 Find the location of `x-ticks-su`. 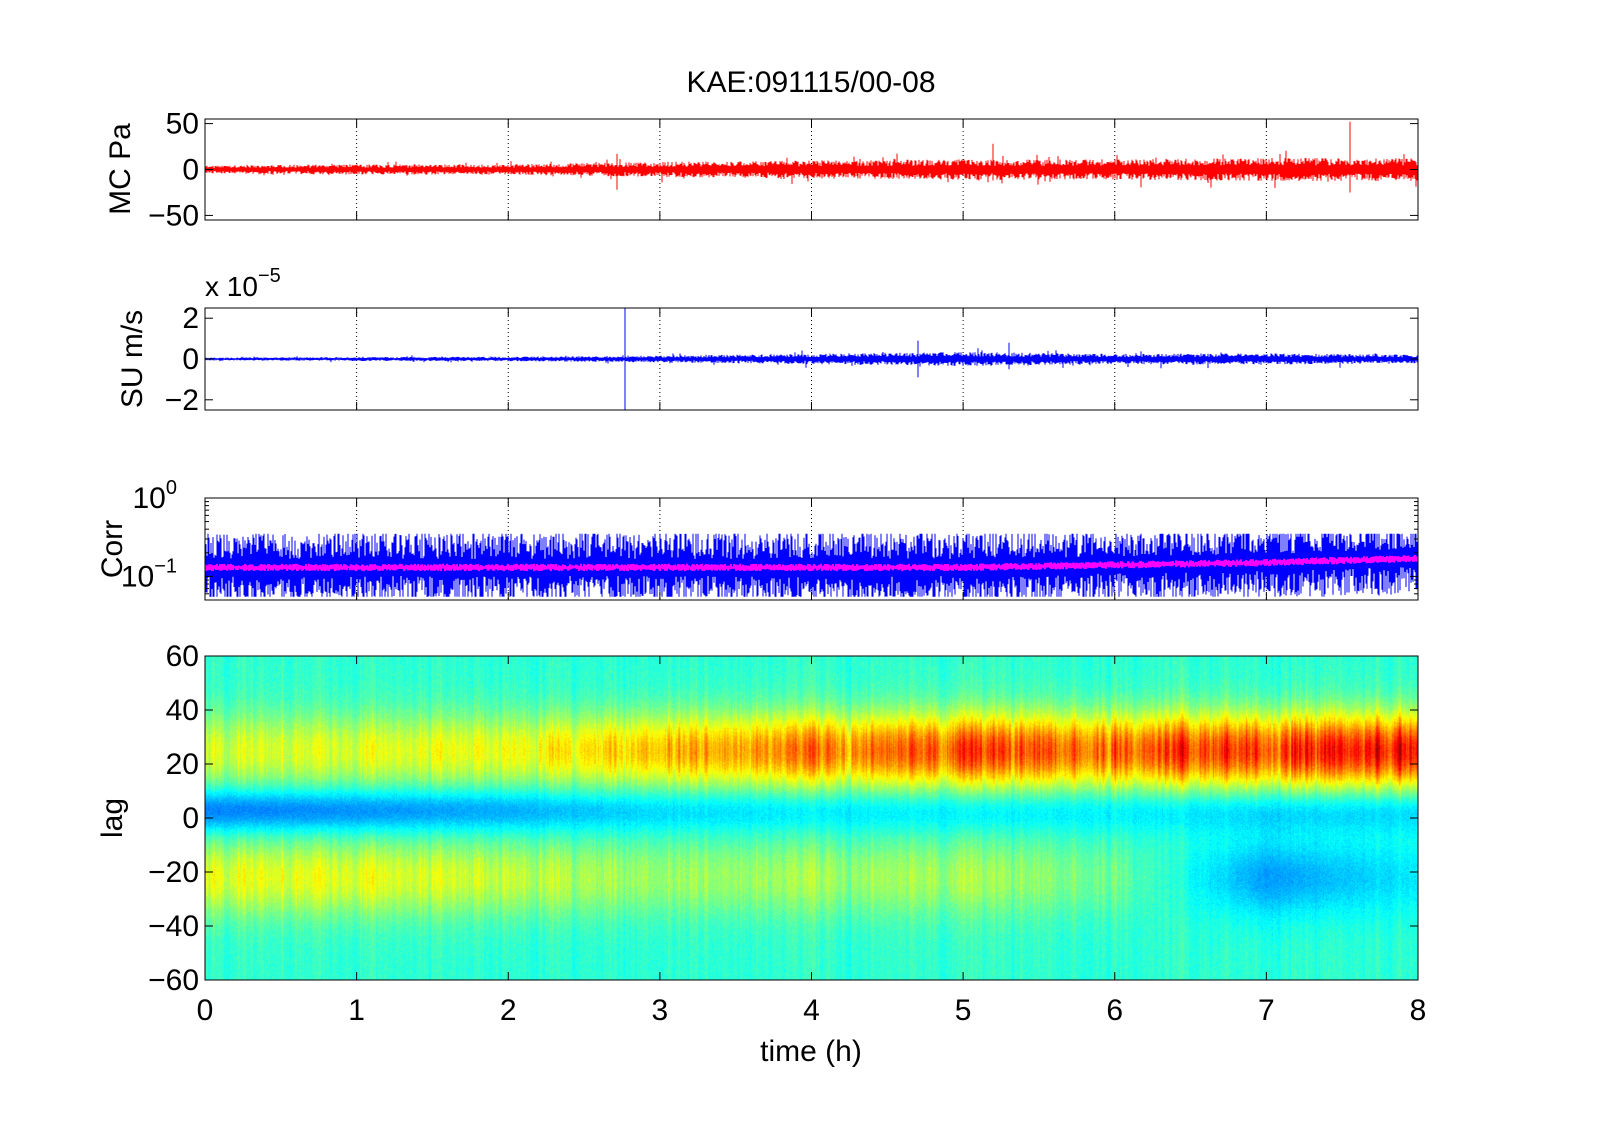

x-ticks-su is located at coordinates (811, 359).